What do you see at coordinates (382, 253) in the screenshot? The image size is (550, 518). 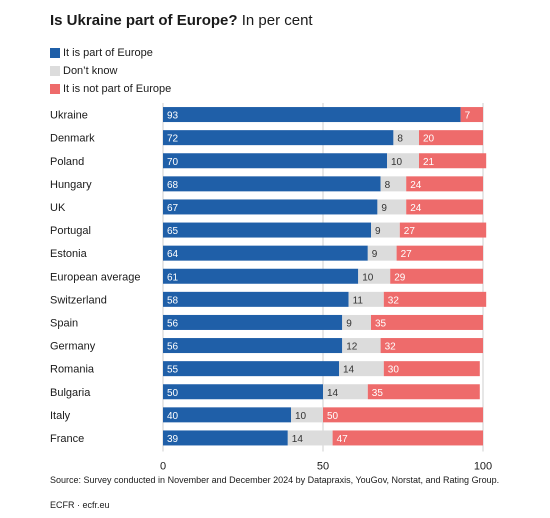 I see `bar-estonia-dont-know` at bounding box center [382, 253].